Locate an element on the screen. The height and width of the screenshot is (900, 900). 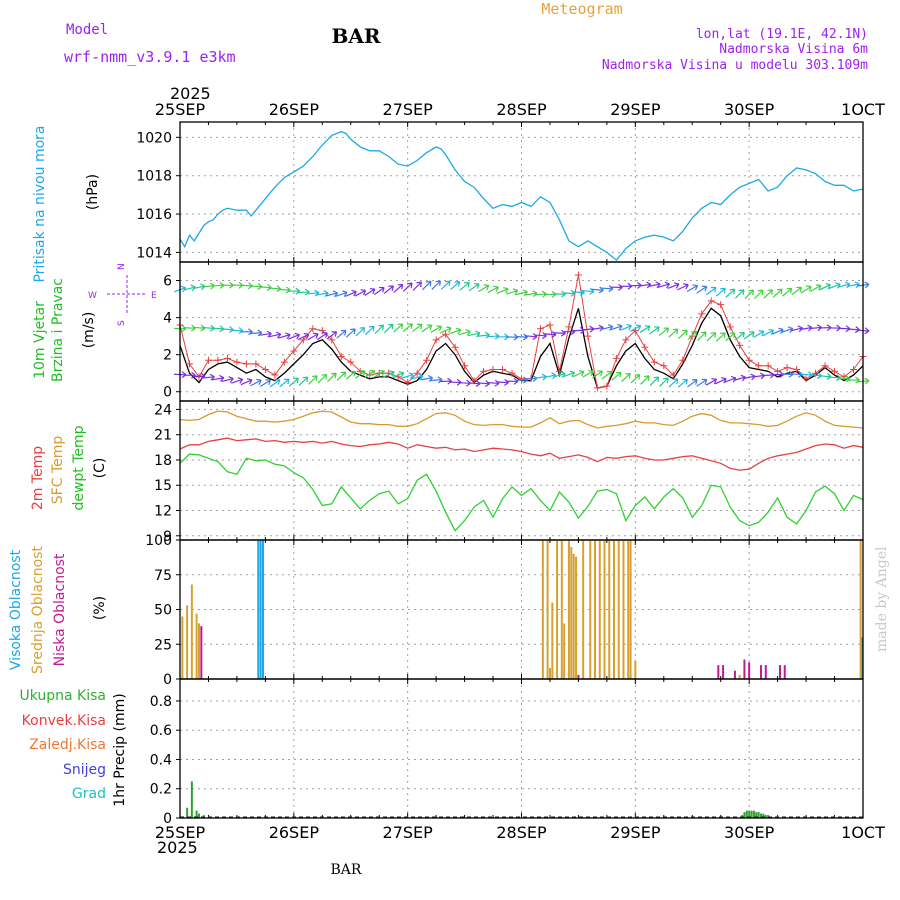
y-tick-label: 25 is located at coordinates (163, 645).